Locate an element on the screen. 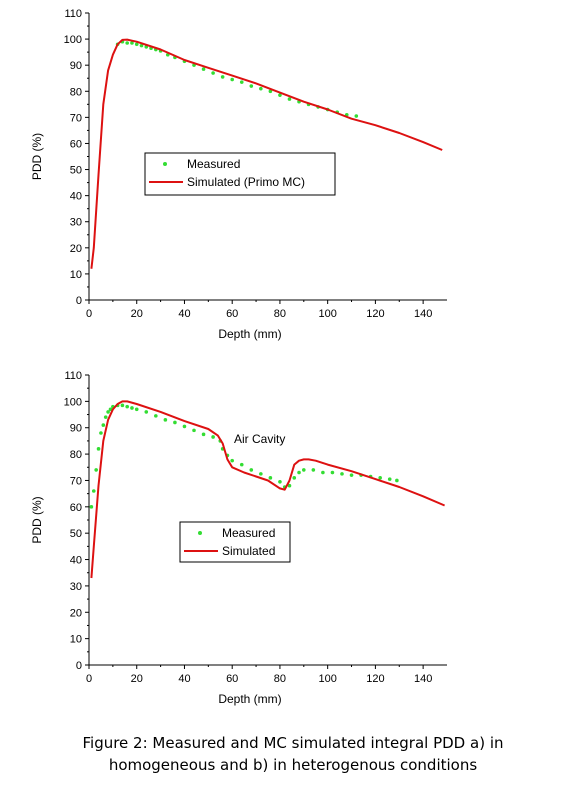  y-tick-label: 100 is located at coordinates (73, 40).